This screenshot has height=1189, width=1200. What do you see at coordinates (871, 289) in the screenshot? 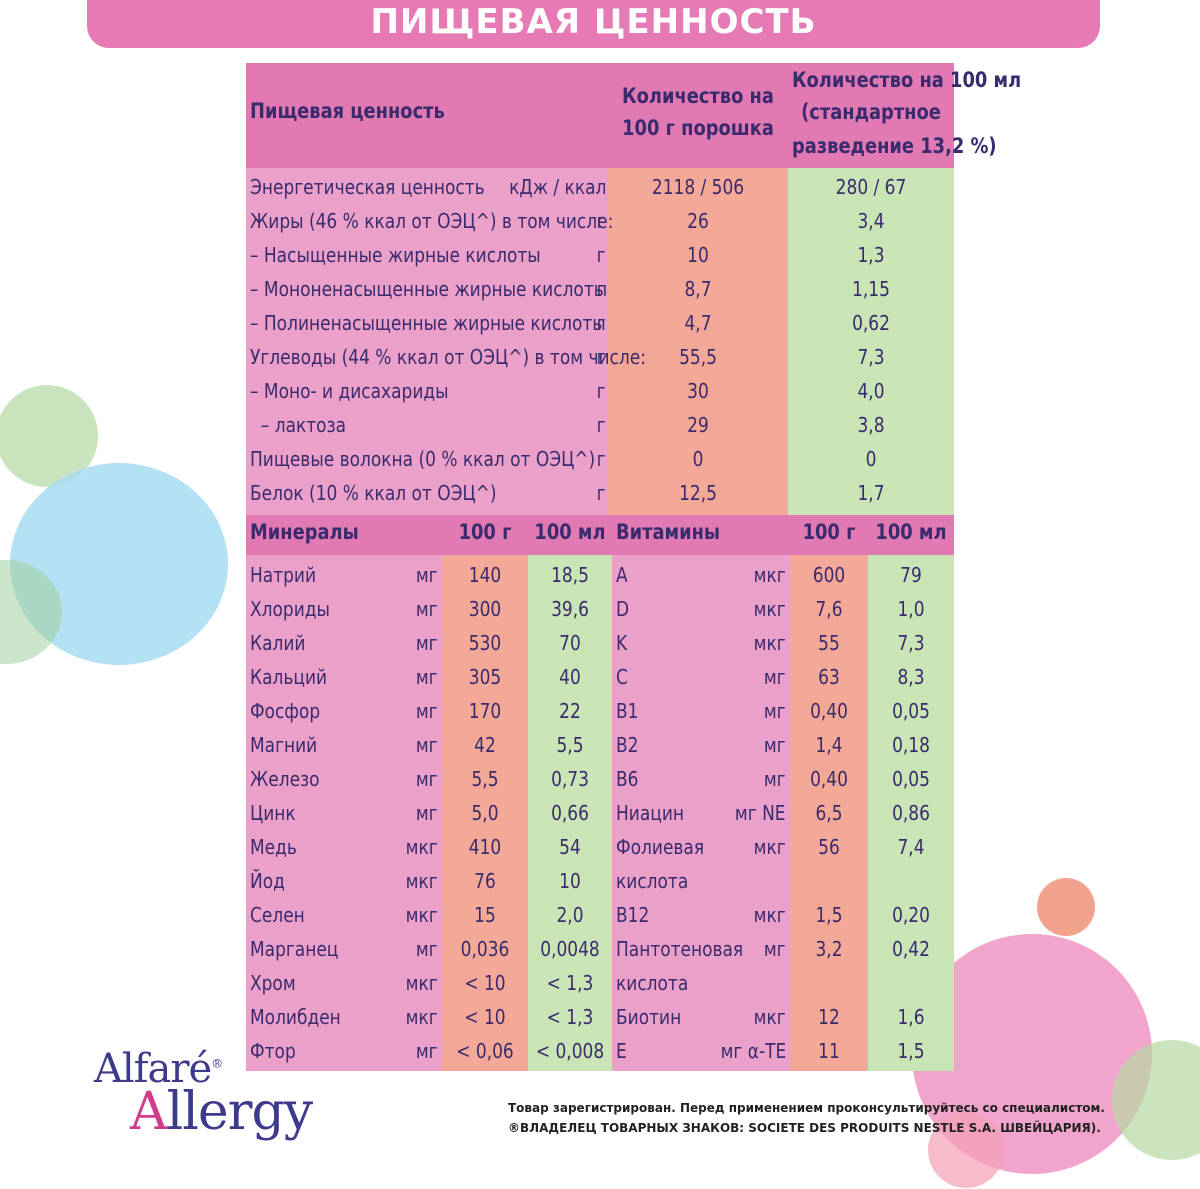
I see `nutrition-row-per100ml: 1,15` at bounding box center [871, 289].